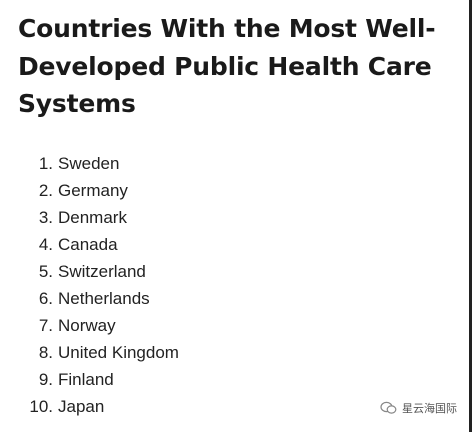 The height and width of the screenshot is (432, 472). What do you see at coordinates (230, 163) in the screenshot?
I see `list-item: 1. Sweden` at bounding box center [230, 163].